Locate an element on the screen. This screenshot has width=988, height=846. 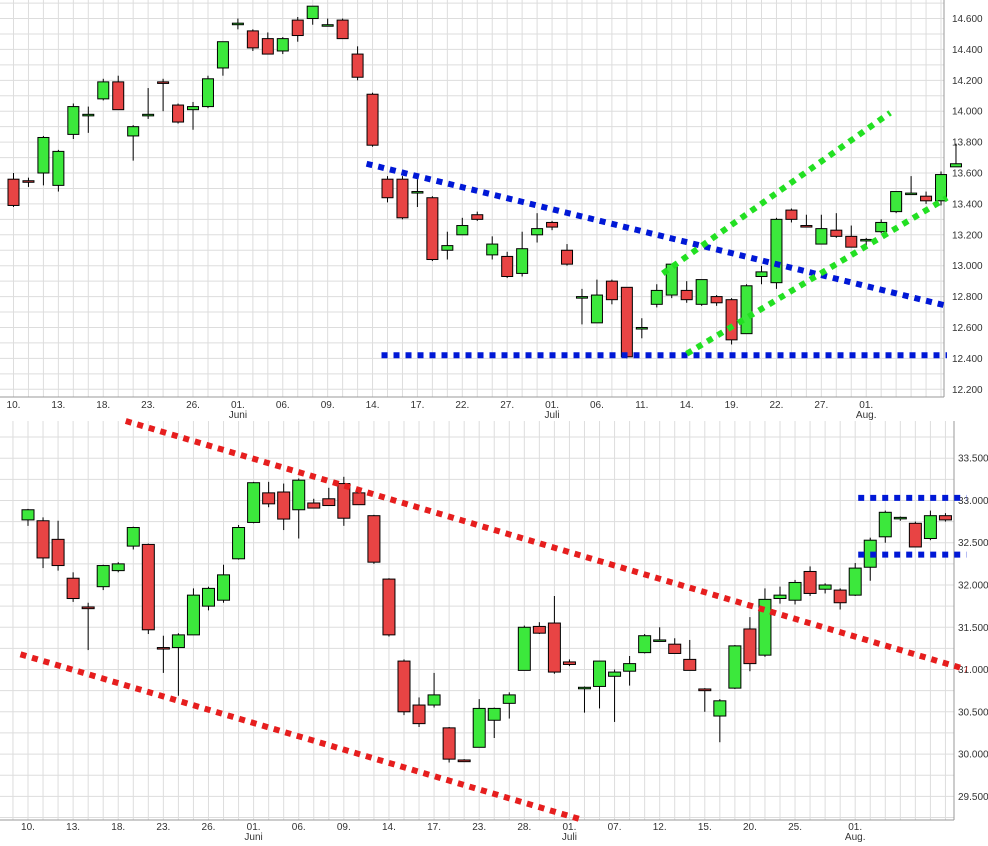
x-tick-label: 15. is located at coordinates (705, 827).